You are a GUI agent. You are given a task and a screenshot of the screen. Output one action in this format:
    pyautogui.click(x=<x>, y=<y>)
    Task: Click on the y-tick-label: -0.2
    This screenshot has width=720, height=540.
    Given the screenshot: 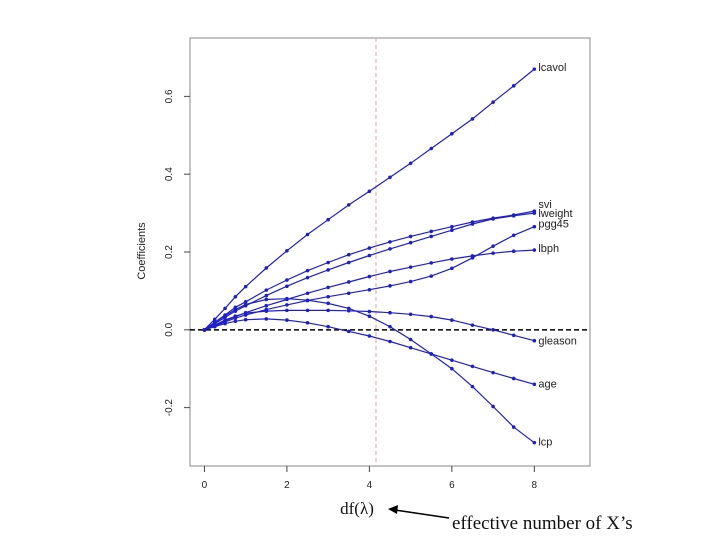 What is the action you would take?
    pyautogui.click(x=169, y=408)
    